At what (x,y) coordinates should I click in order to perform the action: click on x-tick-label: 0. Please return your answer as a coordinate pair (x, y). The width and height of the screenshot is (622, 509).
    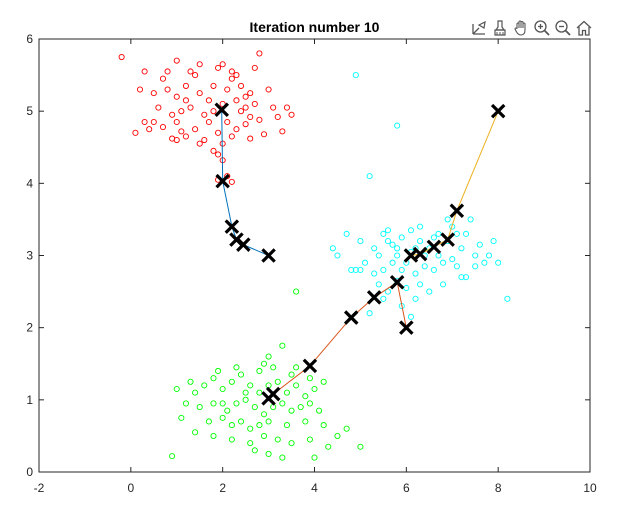
    Looking at the image, I should click on (130, 488).